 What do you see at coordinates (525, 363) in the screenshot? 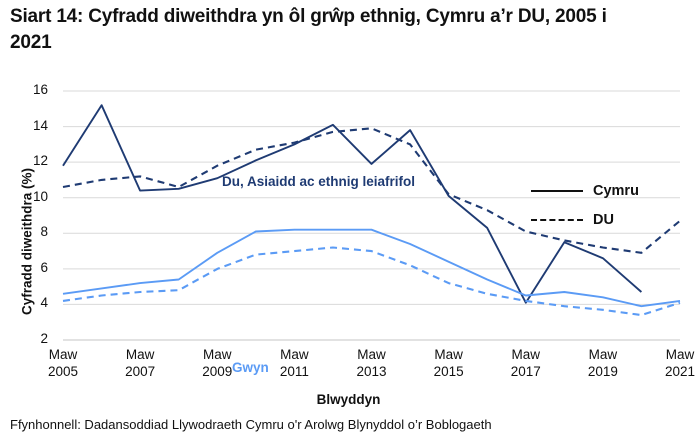
I see `x-tick-label-2017: Maw 2017` at bounding box center [525, 363].